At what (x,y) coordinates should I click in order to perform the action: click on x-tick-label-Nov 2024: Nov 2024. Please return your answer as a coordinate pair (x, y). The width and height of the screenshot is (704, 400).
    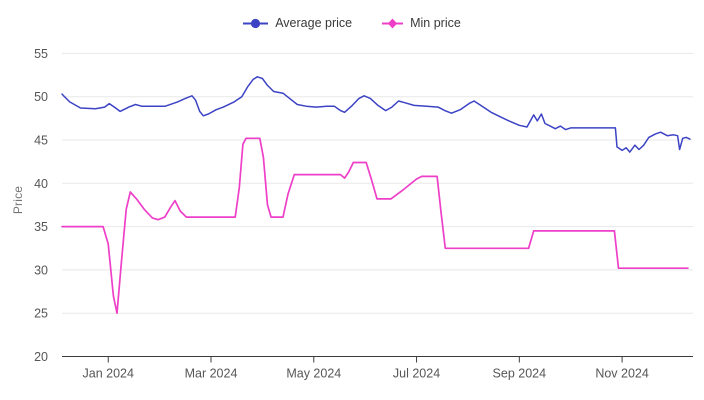
    Looking at the image, I should click on (622, 374).